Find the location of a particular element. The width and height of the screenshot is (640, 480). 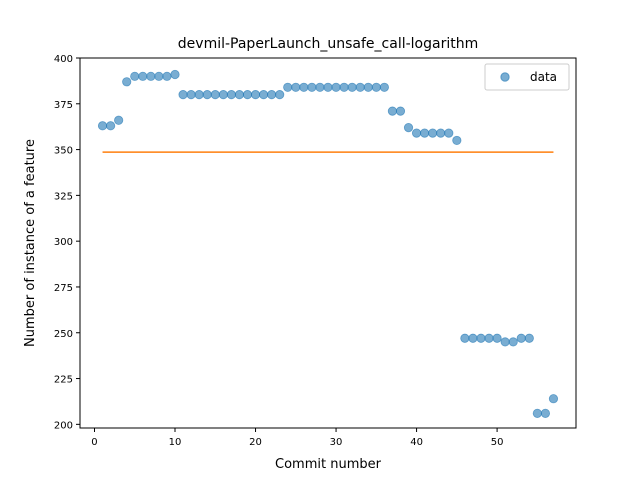

x-tick-label: 30 is located at coordinates (336, 442).